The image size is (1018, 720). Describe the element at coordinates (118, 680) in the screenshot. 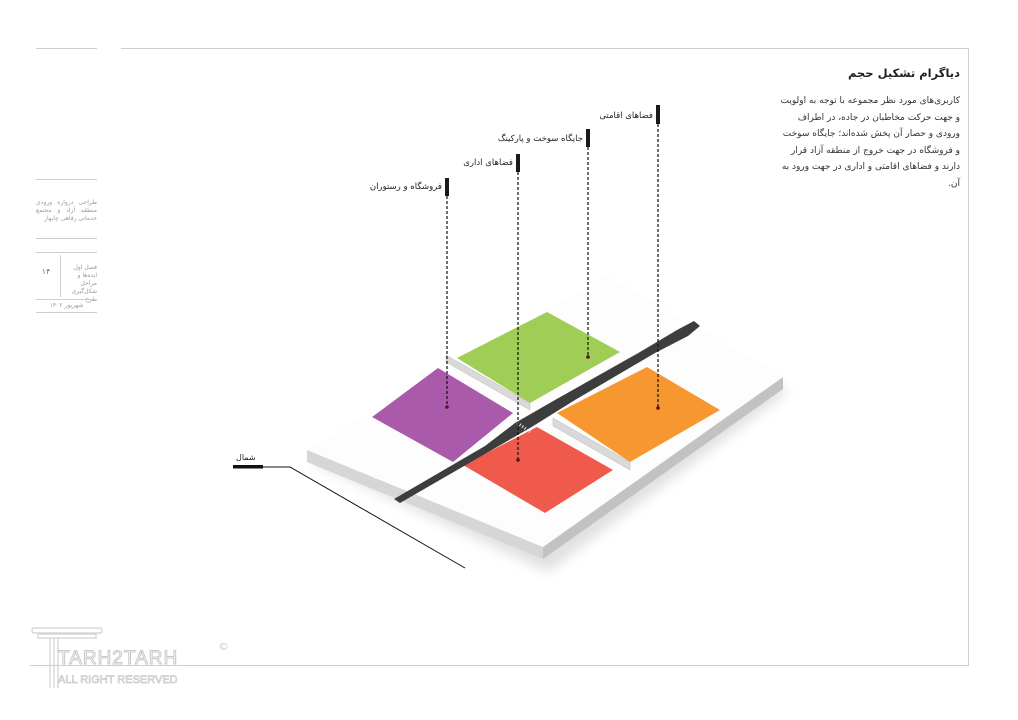

I see `watermark-subtitle: ALL RIGHT RESERVED` at that location.